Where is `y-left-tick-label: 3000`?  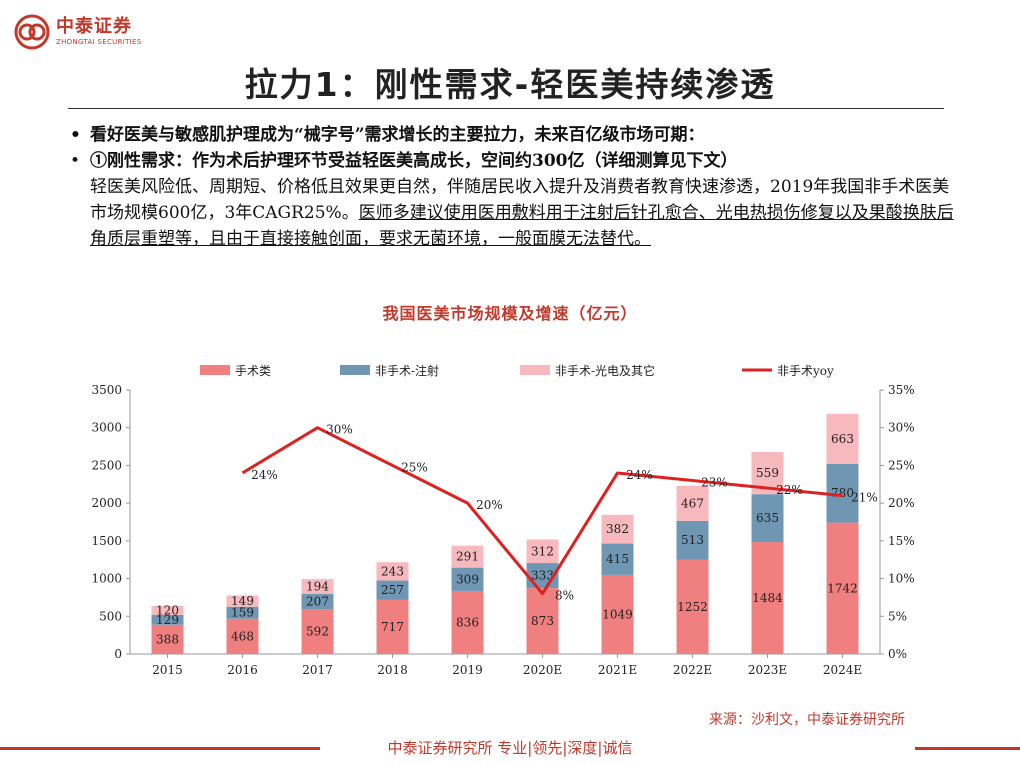
y-left-tick-label: 3000 is located at coordinates (106, 428).